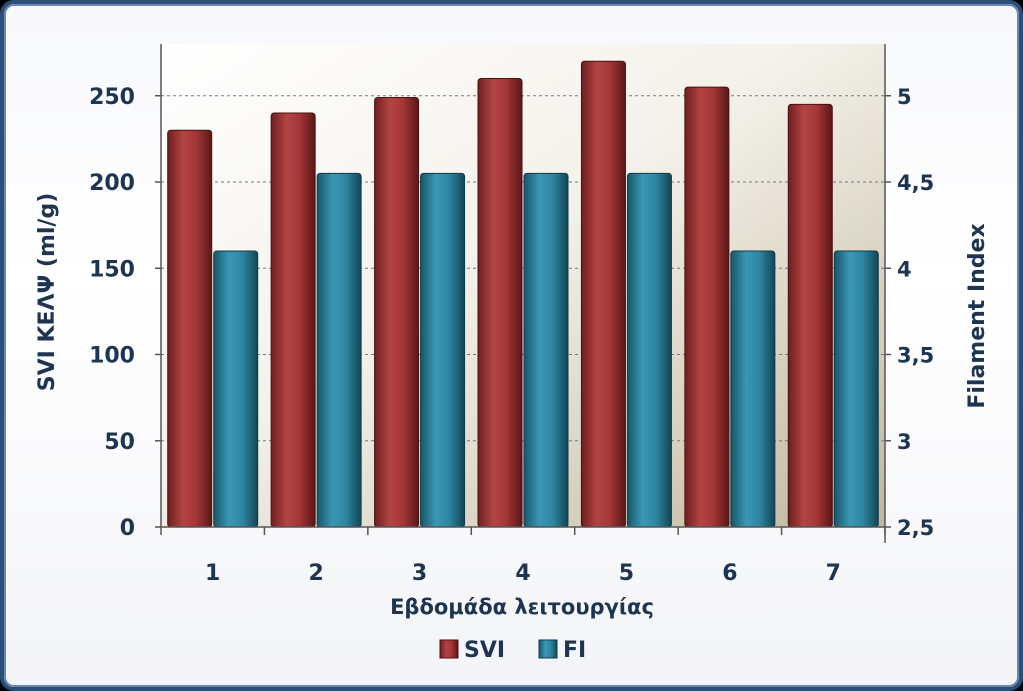 This screenshot has width=1023, height=691. I want to click on y2-tick-label: 4, so click(904, 269).